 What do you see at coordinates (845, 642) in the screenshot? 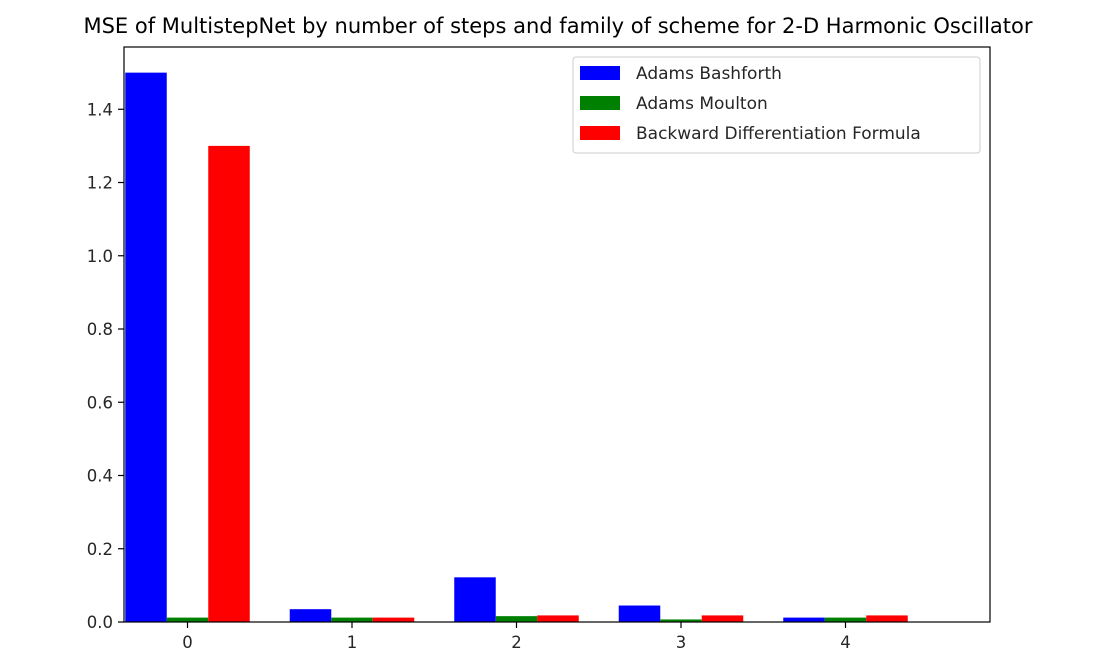
I see `x-tick-label: 4` at bounding box center [845, 642].